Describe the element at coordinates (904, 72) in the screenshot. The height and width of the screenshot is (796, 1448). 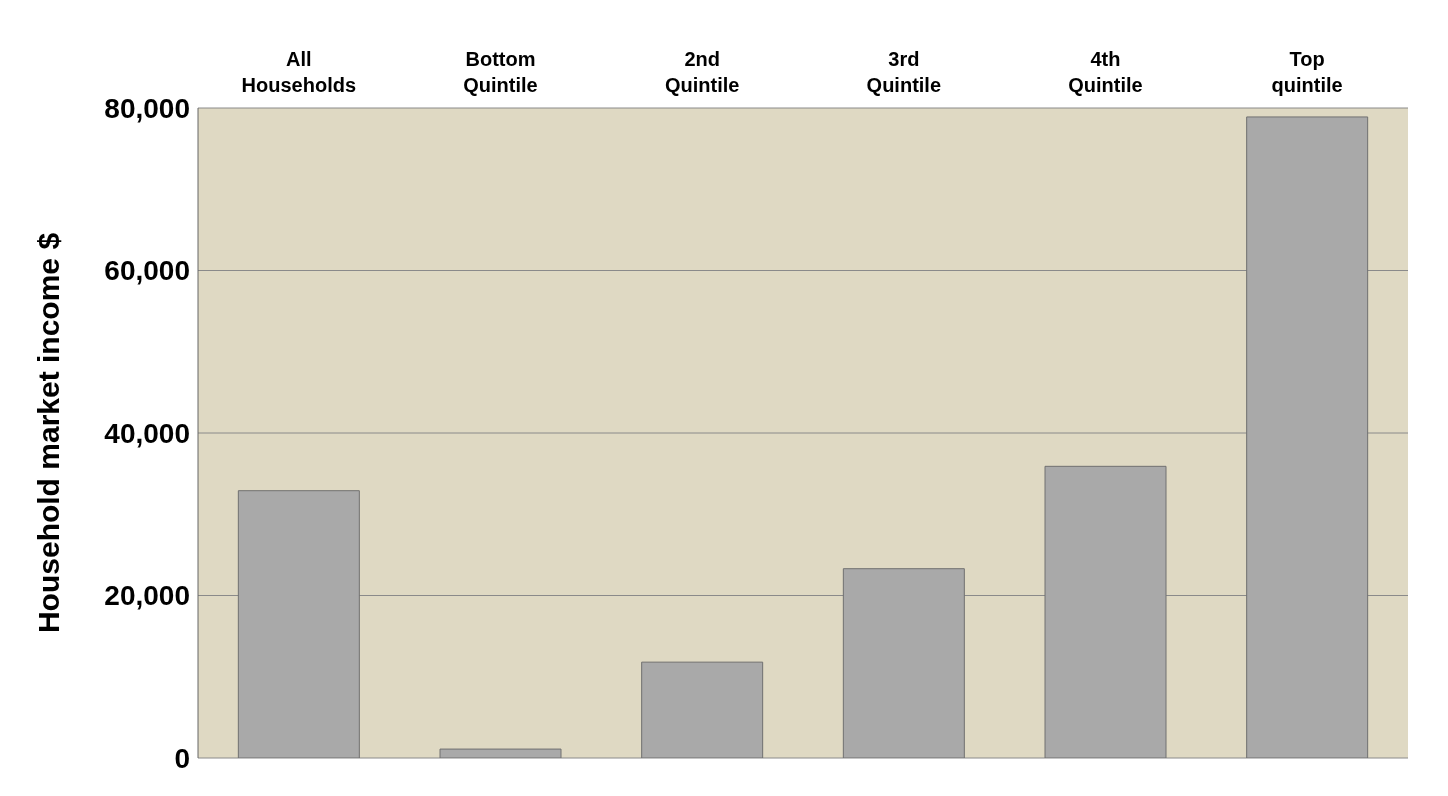
I see `x-tick-label: 3rd Quintile` at that location.